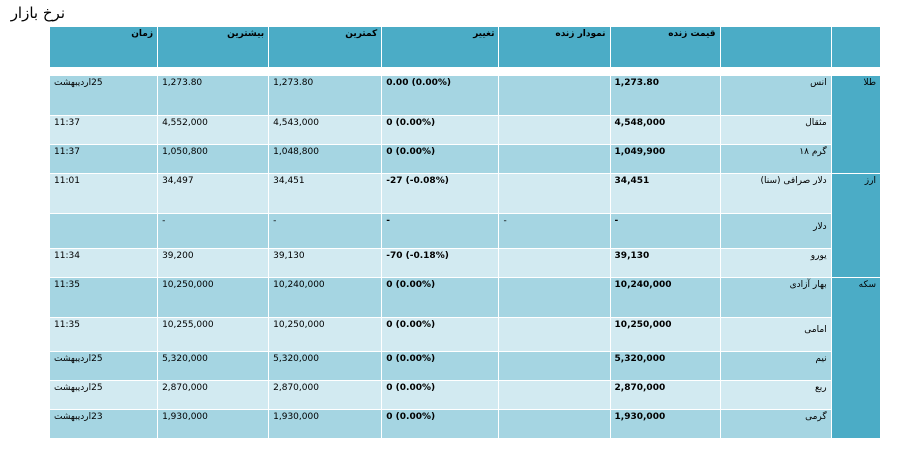 The width and height of the screenshot is (900, 473). I want to click on row-price: 4,548,000, so click(665, 130).